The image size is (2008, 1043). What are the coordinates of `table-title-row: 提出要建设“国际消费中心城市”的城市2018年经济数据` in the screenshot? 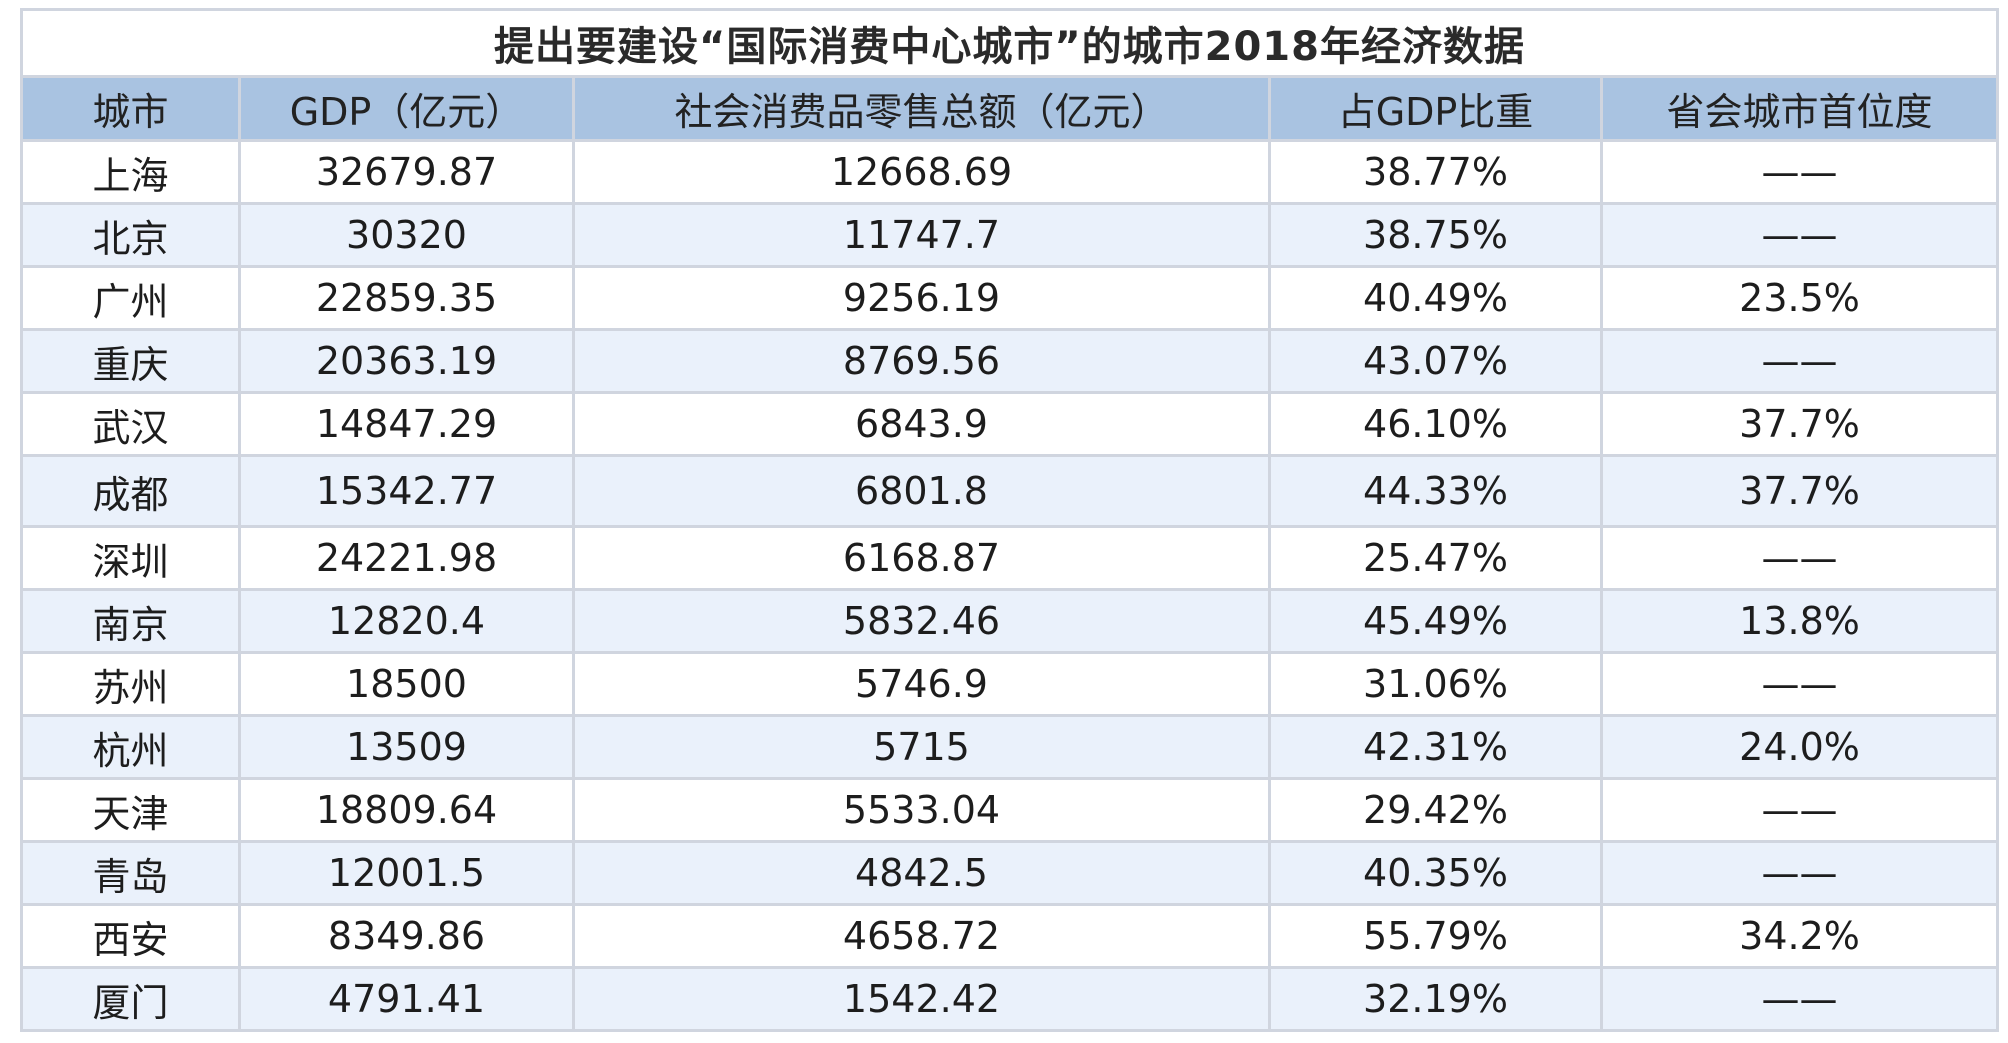 It's located at (1009, 43).